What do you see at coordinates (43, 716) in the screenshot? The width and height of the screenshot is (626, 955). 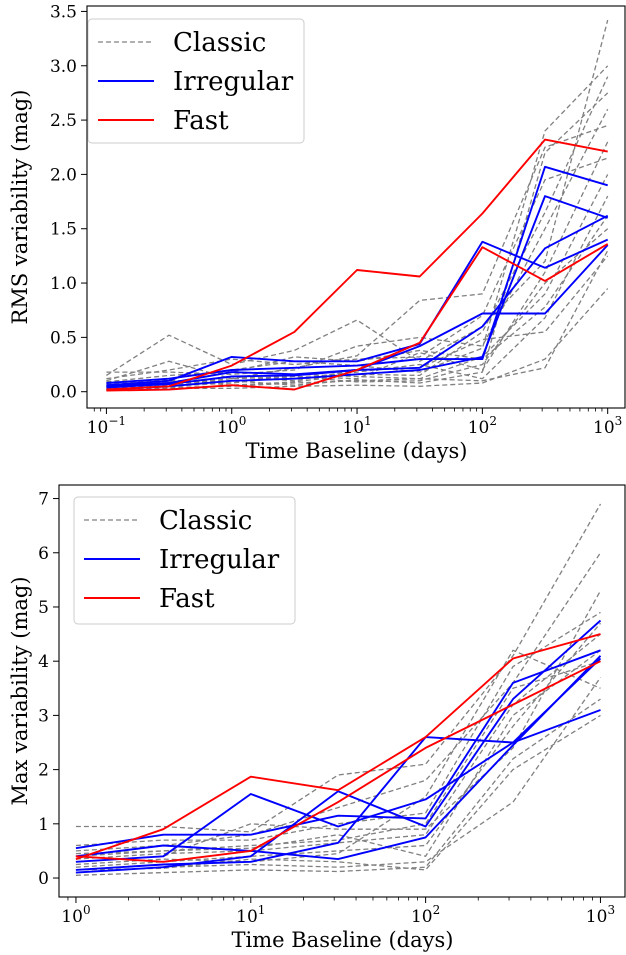 I see `y-tick-label: 3` at bounding box center [43, 716].